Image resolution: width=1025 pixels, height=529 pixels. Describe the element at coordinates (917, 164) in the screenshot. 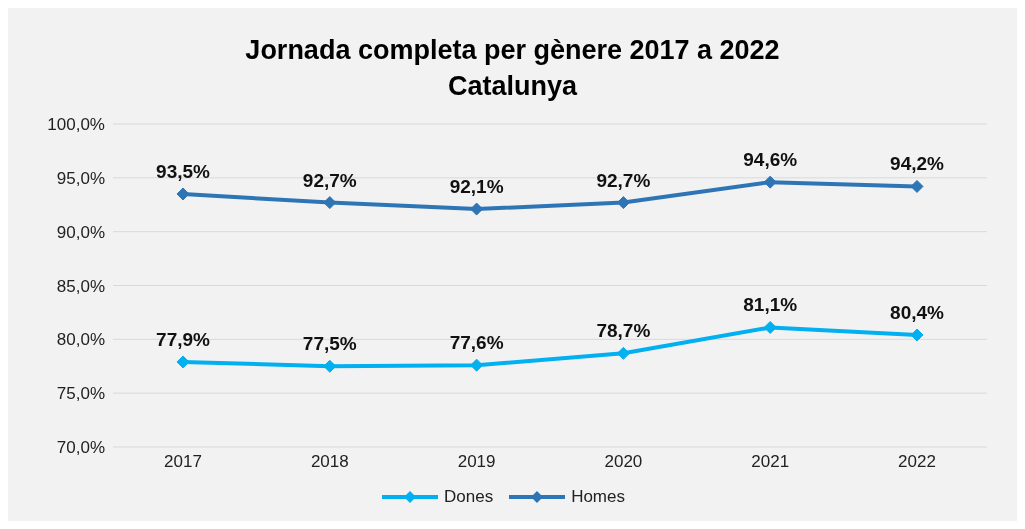

I see `data-label: 94,2%` at that location.